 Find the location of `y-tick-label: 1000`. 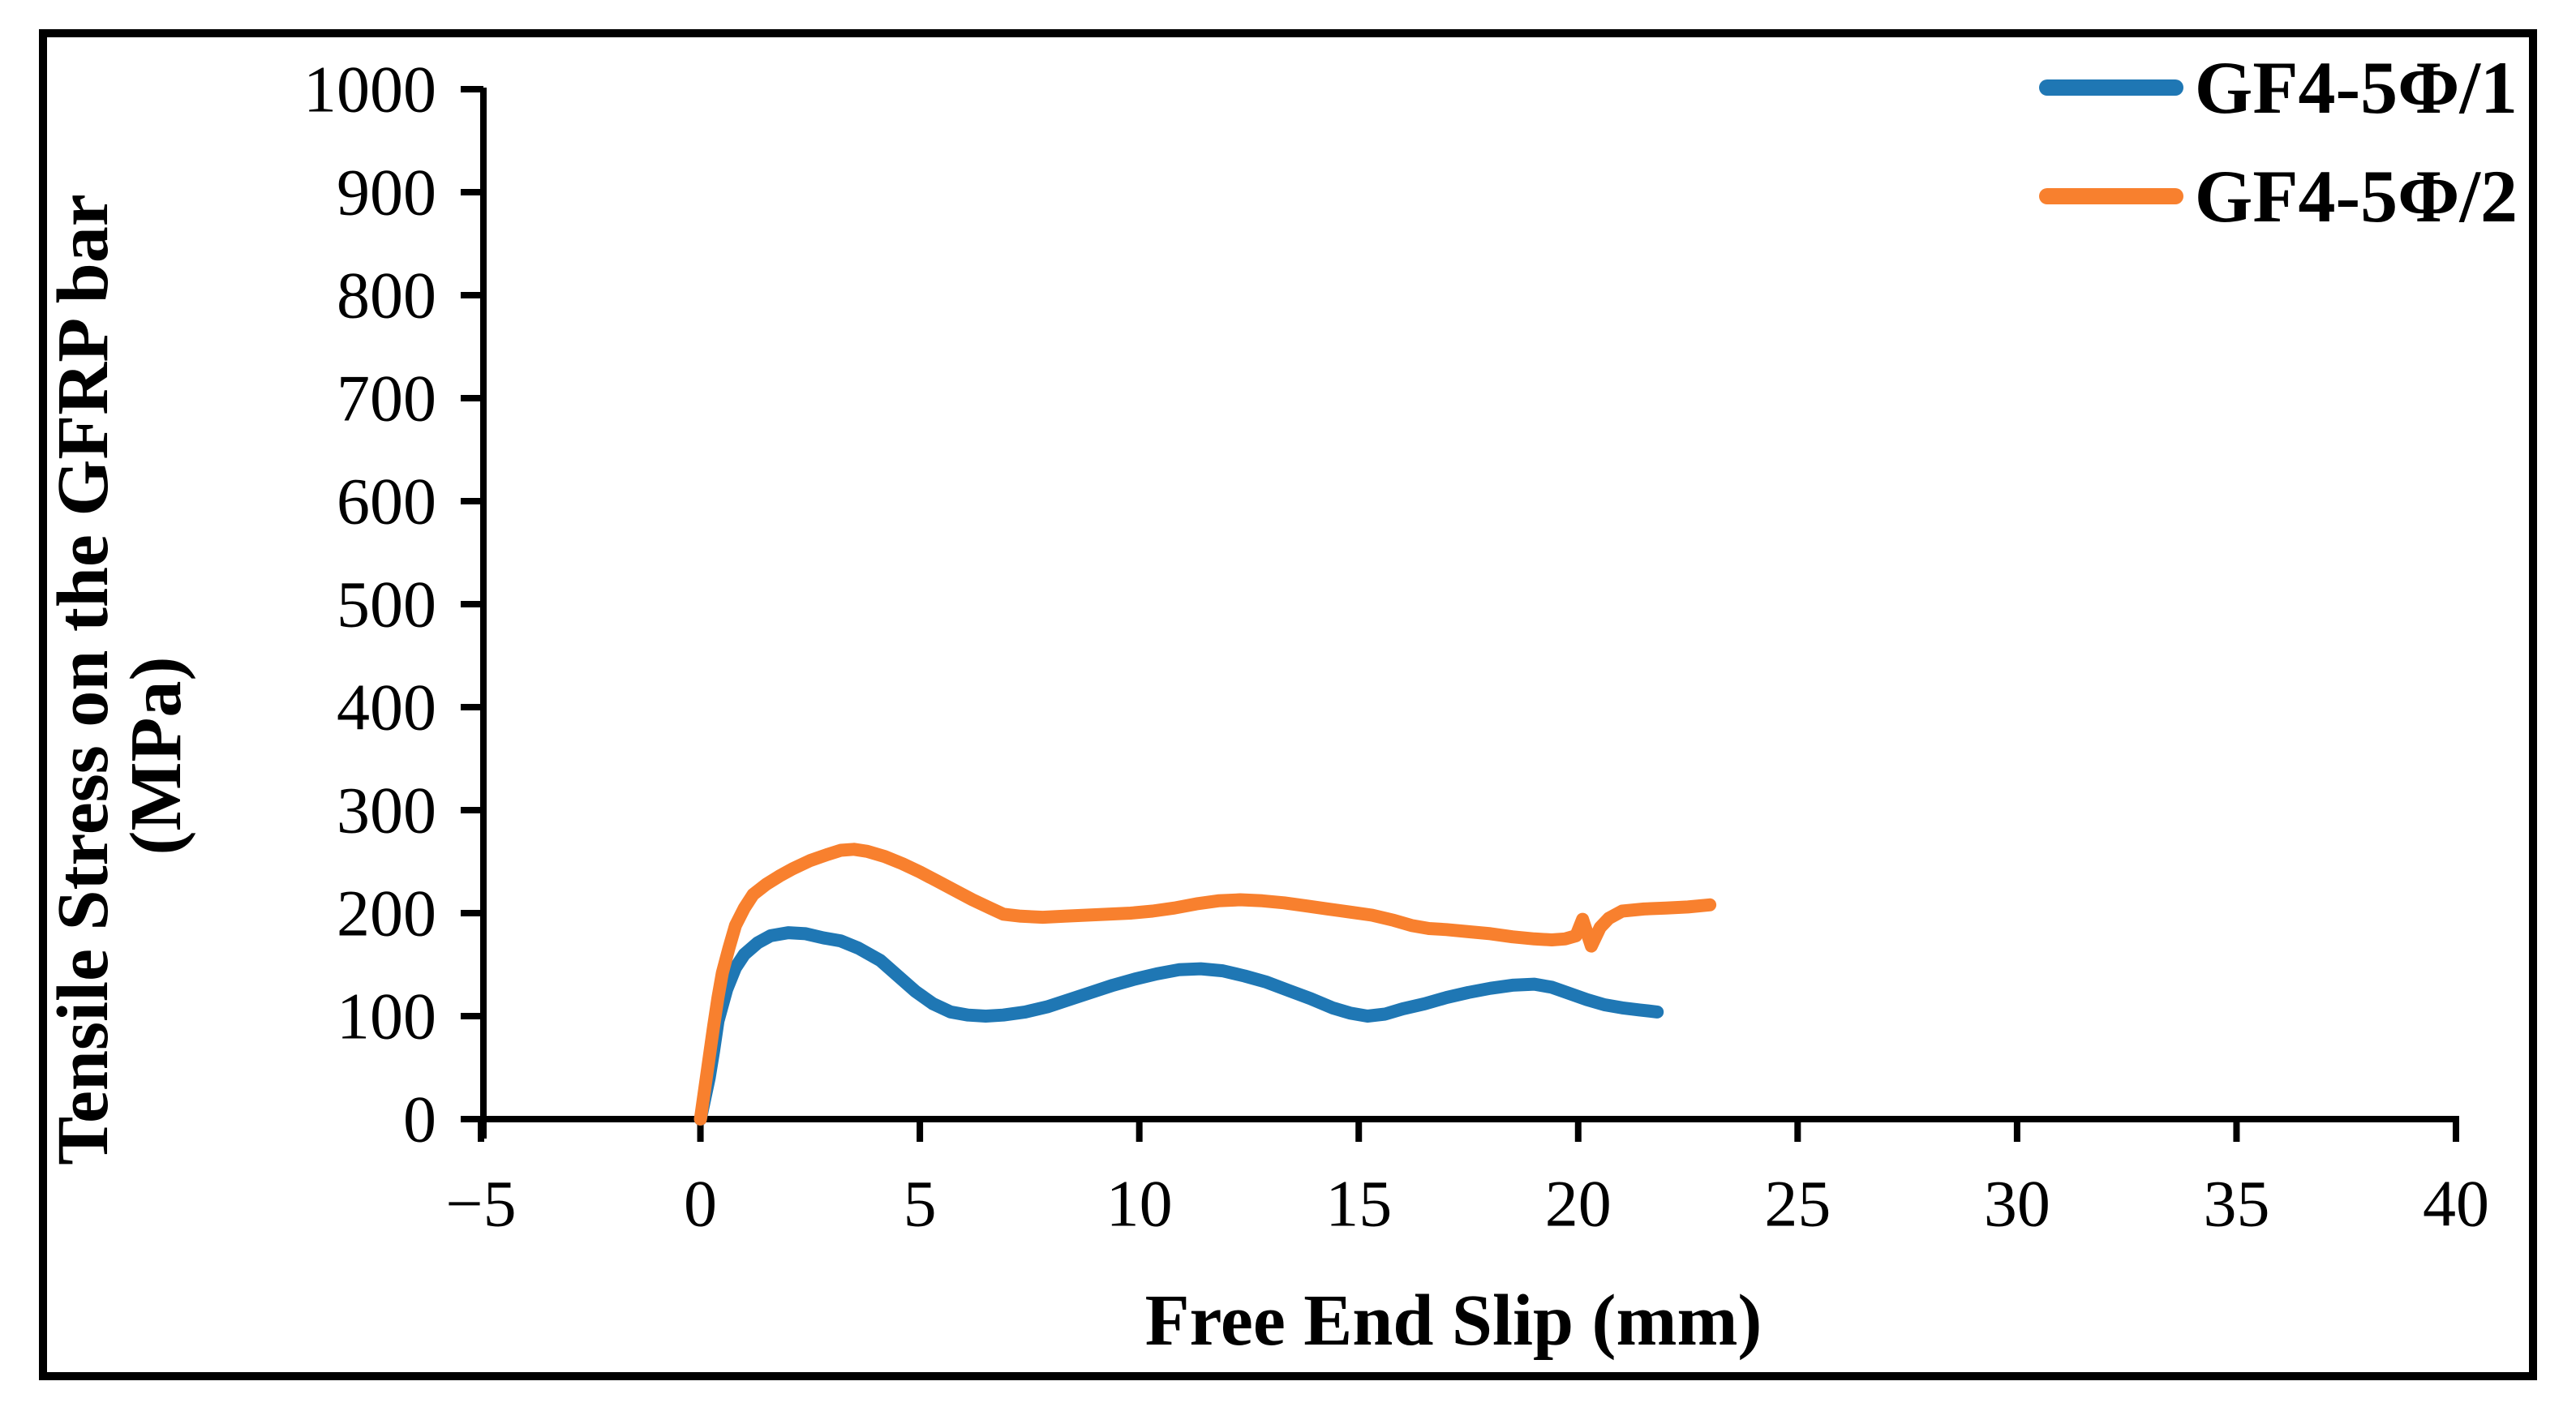

y-tick-label: 1000 is located at coordinates (369, 90).